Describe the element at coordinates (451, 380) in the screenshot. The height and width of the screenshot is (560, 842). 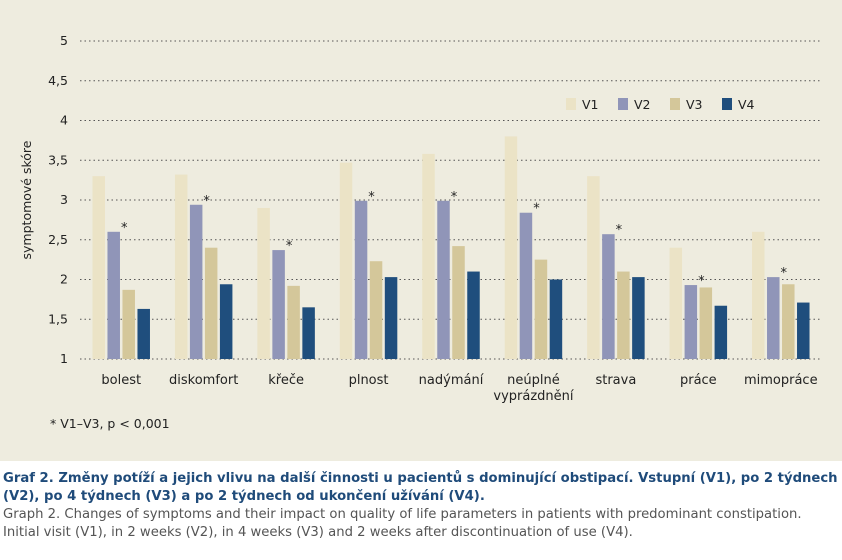
I see `category-label: nadýmání` at that location.